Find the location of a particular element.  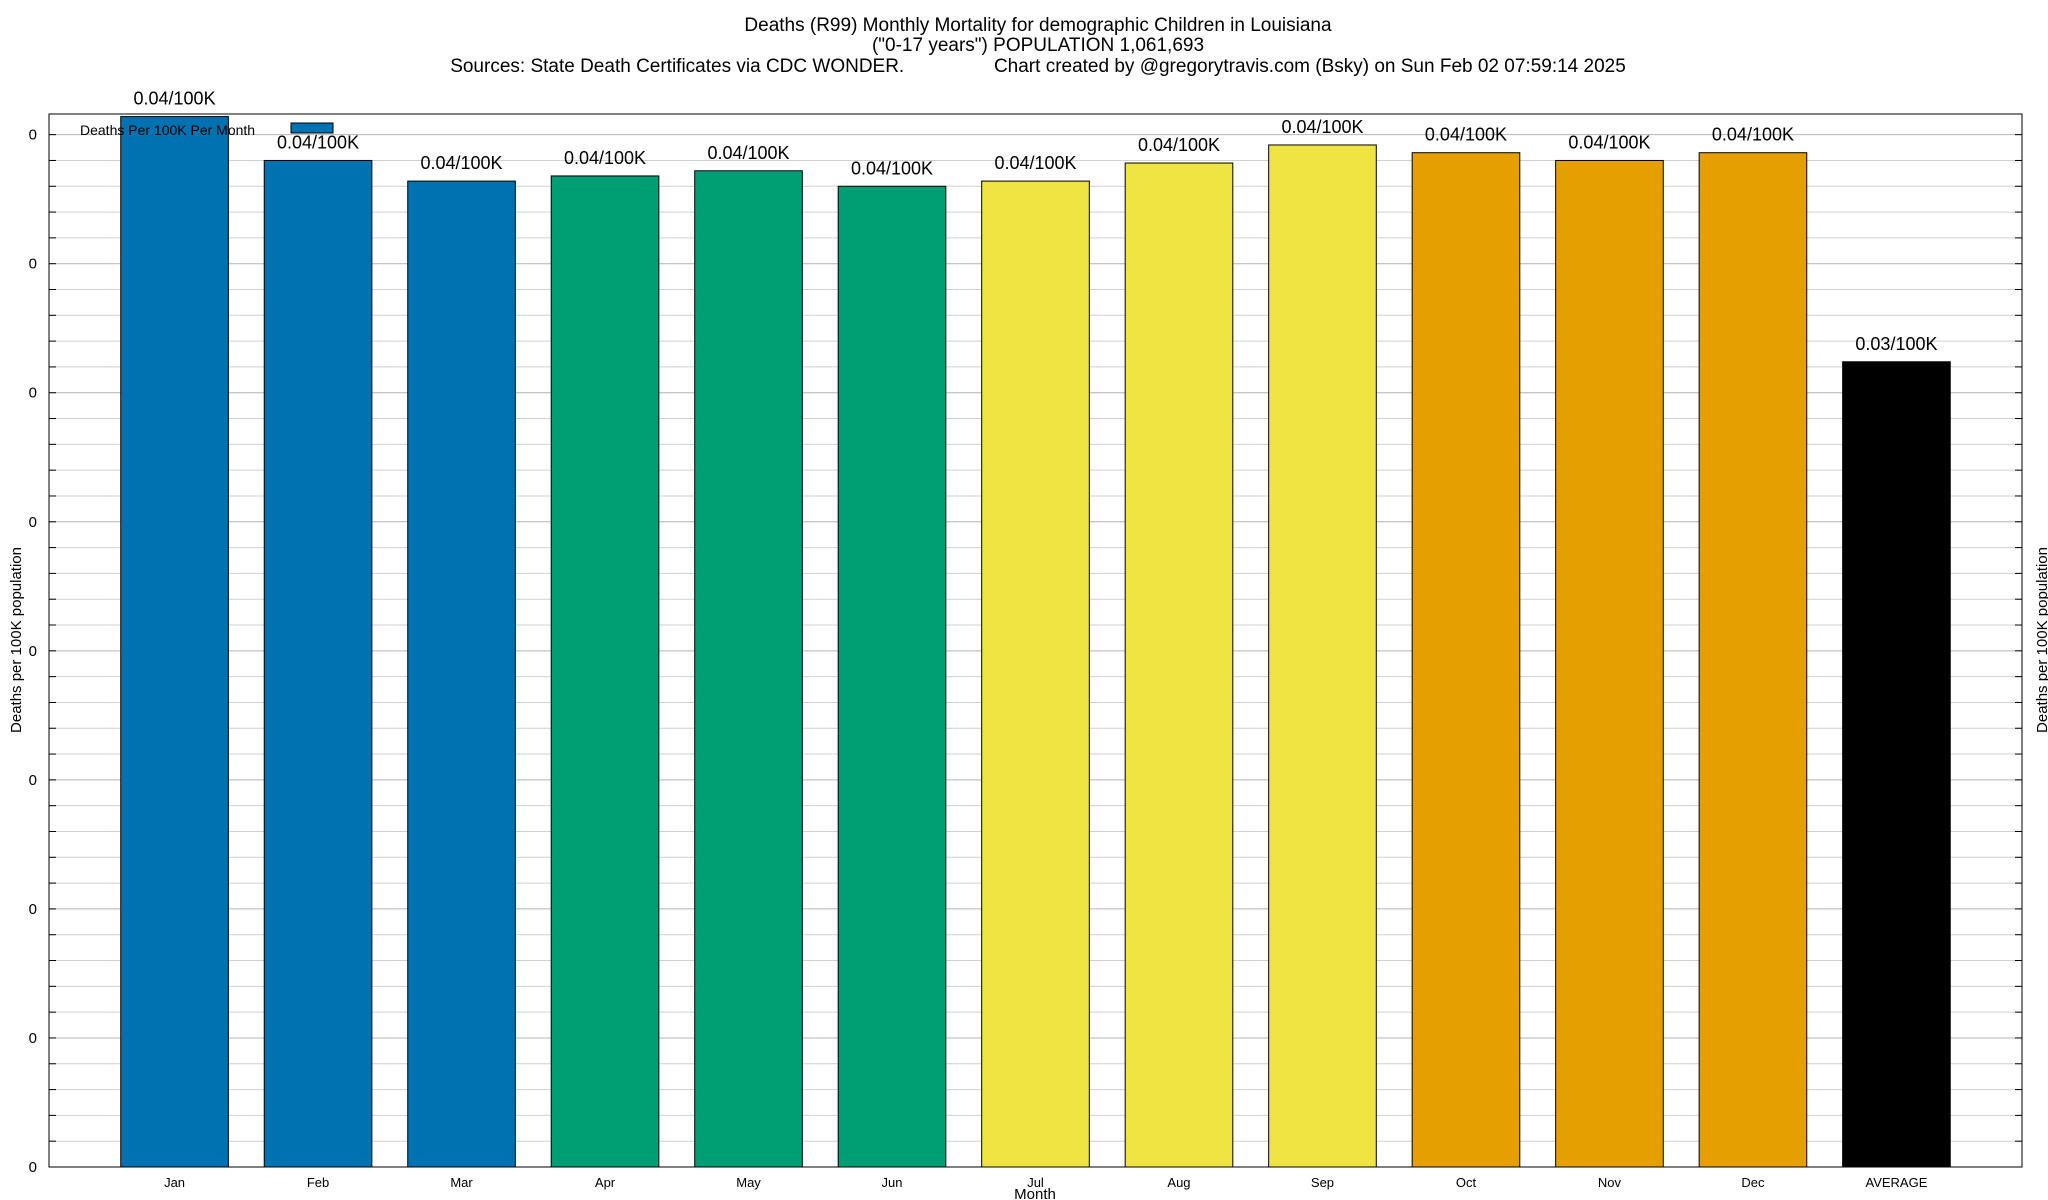

legend-label: Deaths Per 100K Per Month is located at coordinates (167, 130).